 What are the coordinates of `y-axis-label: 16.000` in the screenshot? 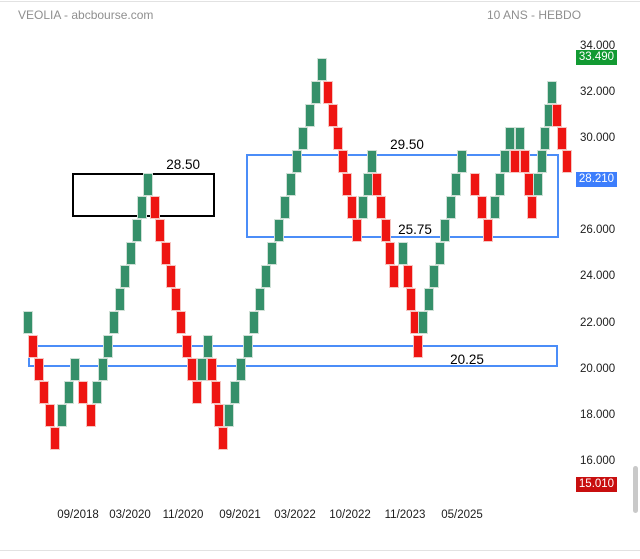 It's located at (598, 460).